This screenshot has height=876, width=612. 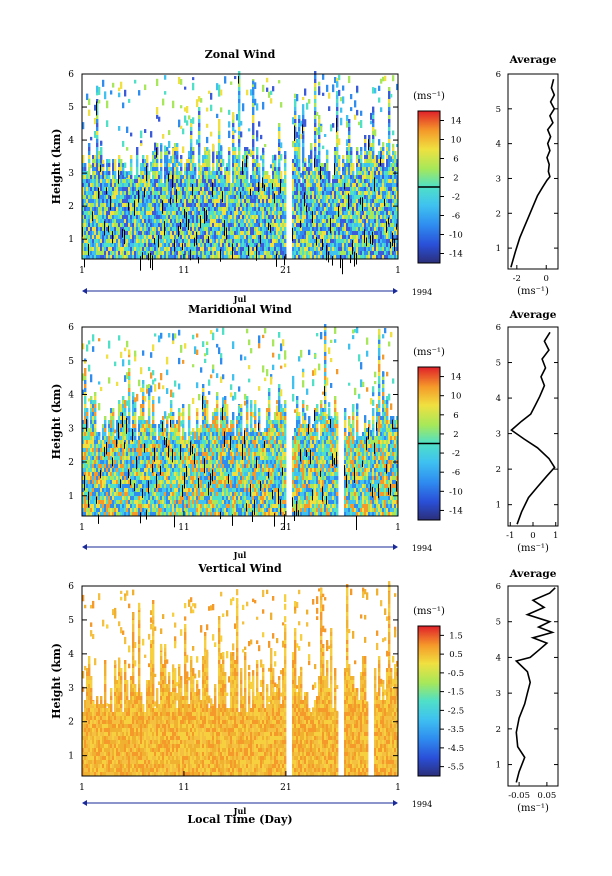 What do you see at coordinates (517, 279) in the screenshot?
I see `average-x-tick-label: -2` at bounding box center [517, 279].